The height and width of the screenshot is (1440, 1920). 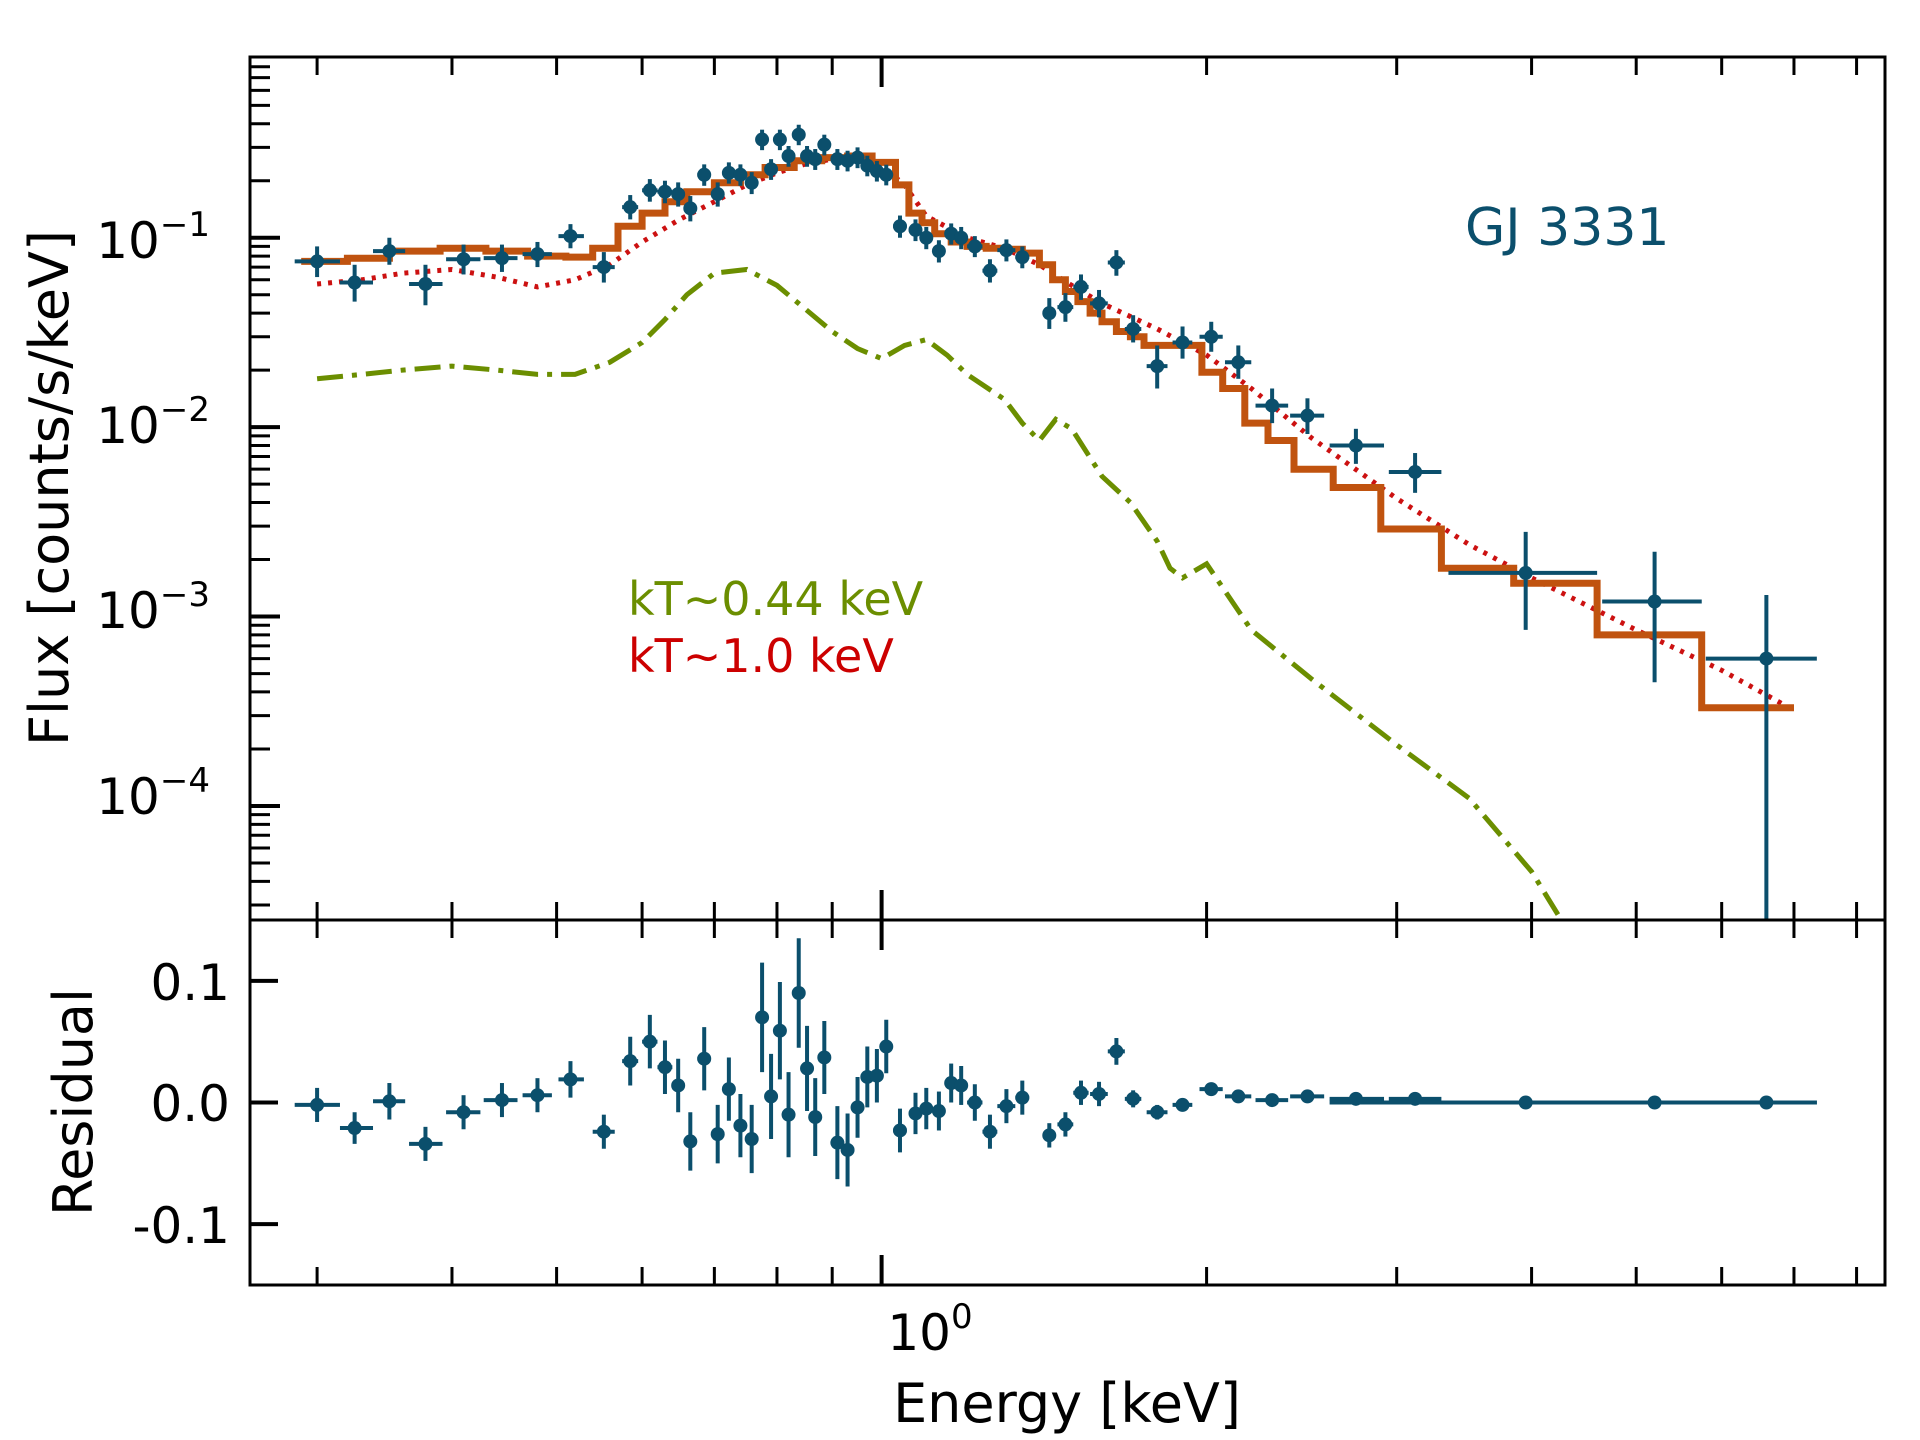 What do you see at coordinates (190, 1104) in the screenshot?
I see `bottom-ytick-label: 0.0` at bounding box center [190, 1104].